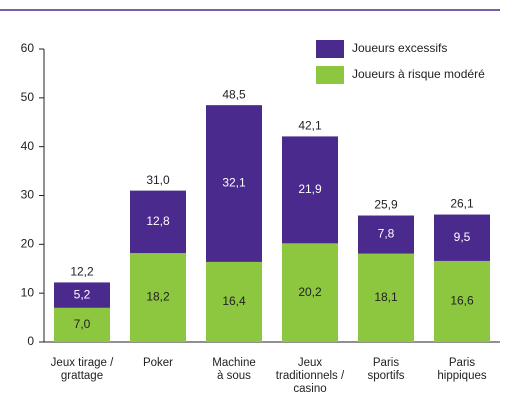 This screenshot has width=506, height=420. I want to click on x-tick-label: Machine à sous, so click(234, 369).